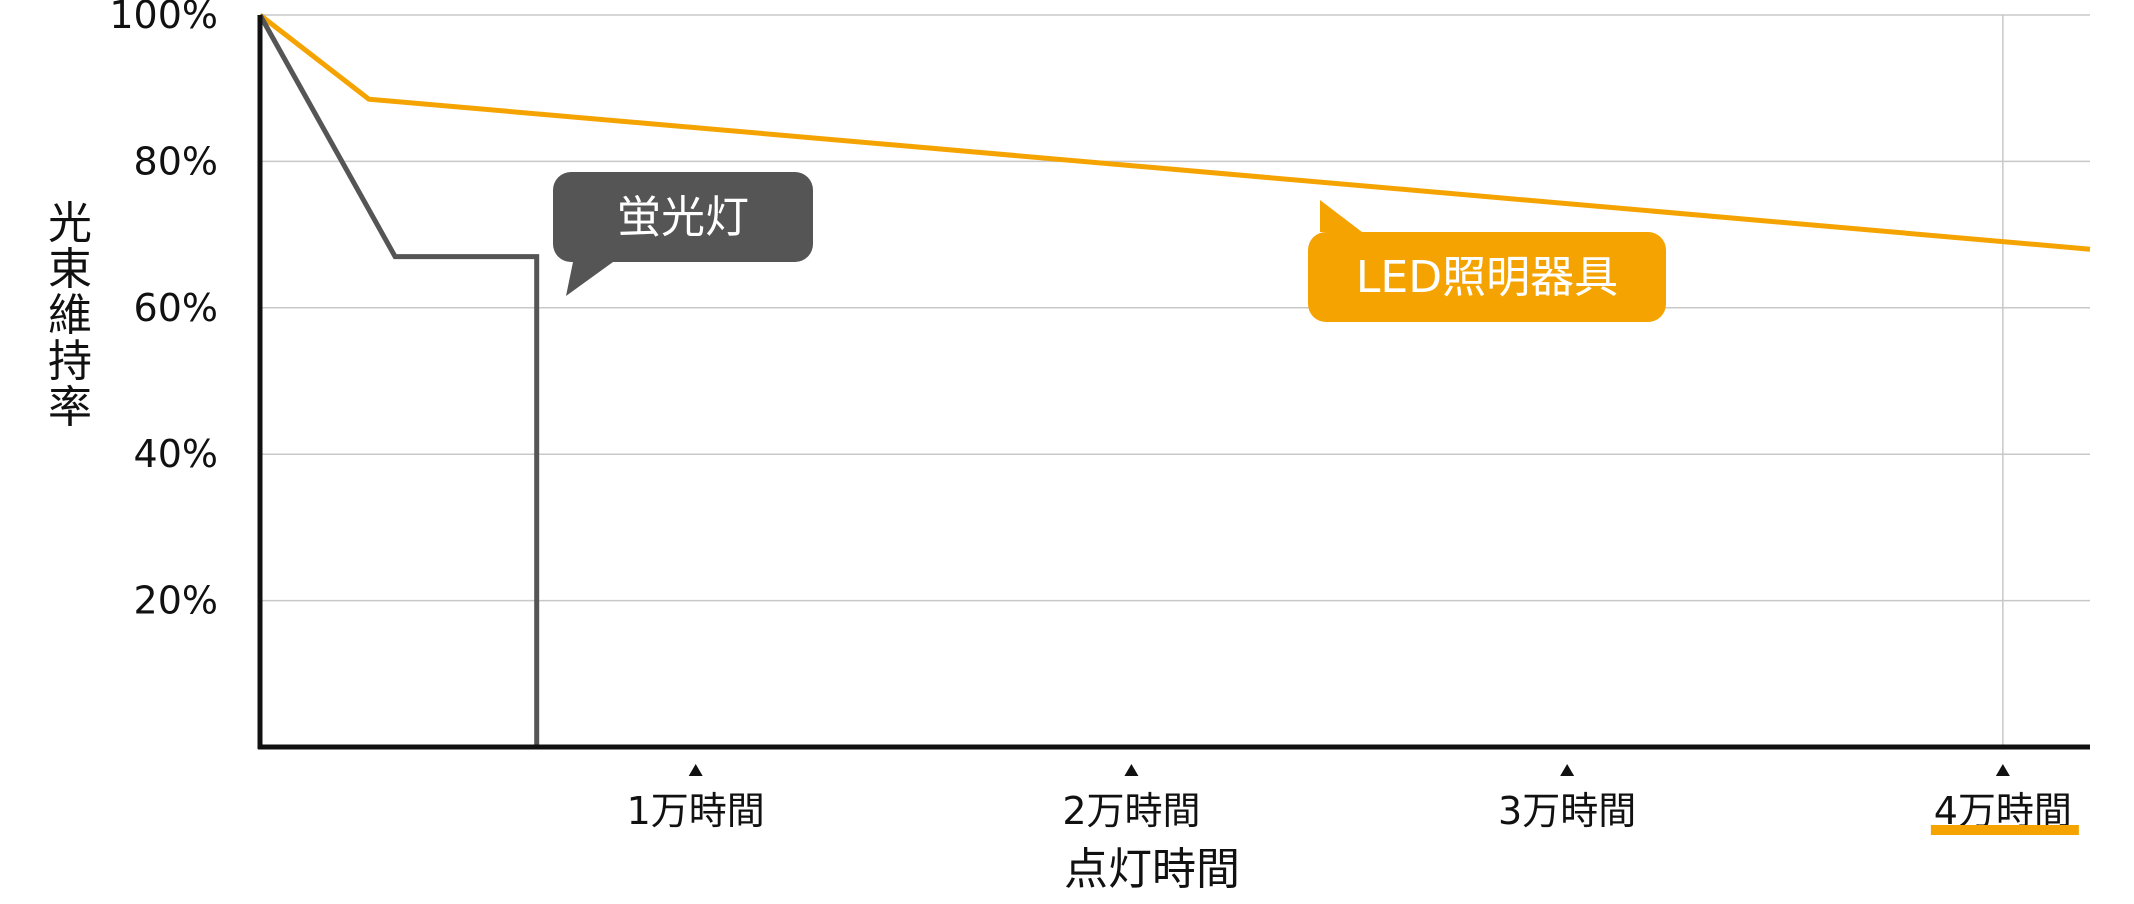 This screenshot has height=904, width=2134. I want to click on x-tick-highlight-underline, so click(2004, 830).